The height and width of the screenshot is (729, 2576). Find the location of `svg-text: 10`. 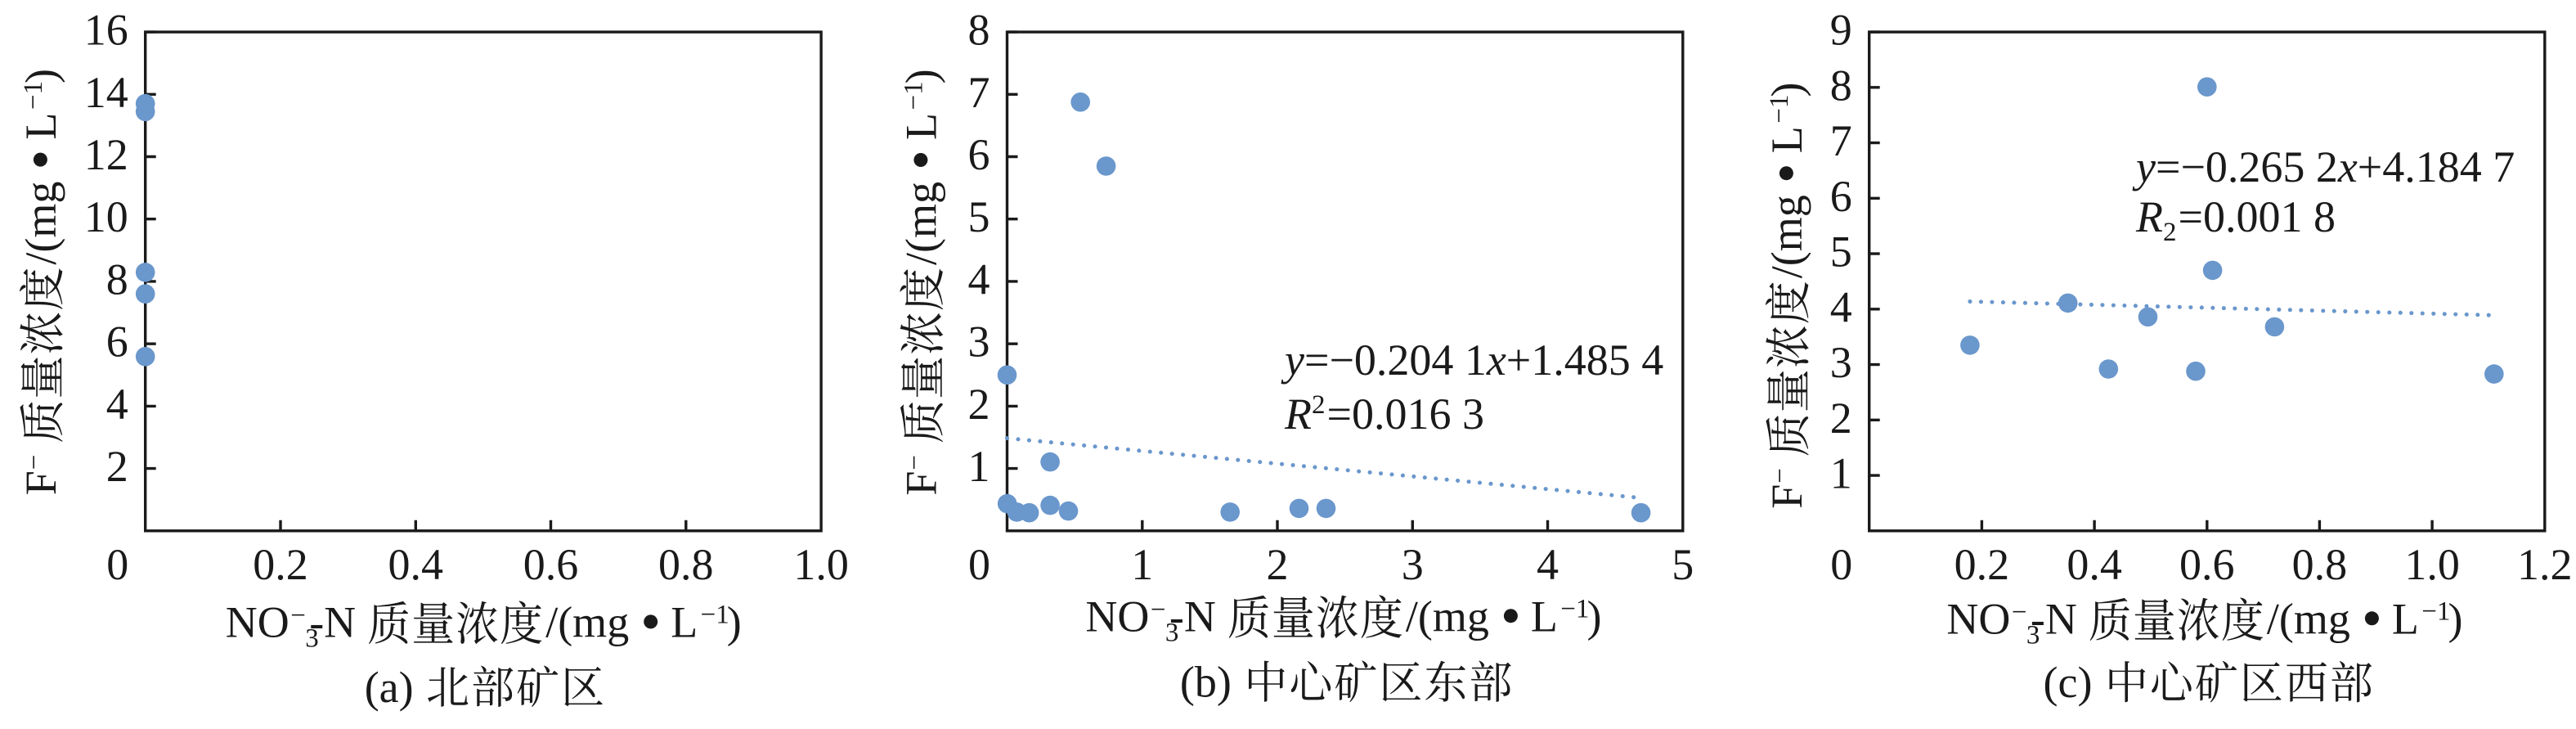

svg-text: 10 is located at coordinates (106, 217).